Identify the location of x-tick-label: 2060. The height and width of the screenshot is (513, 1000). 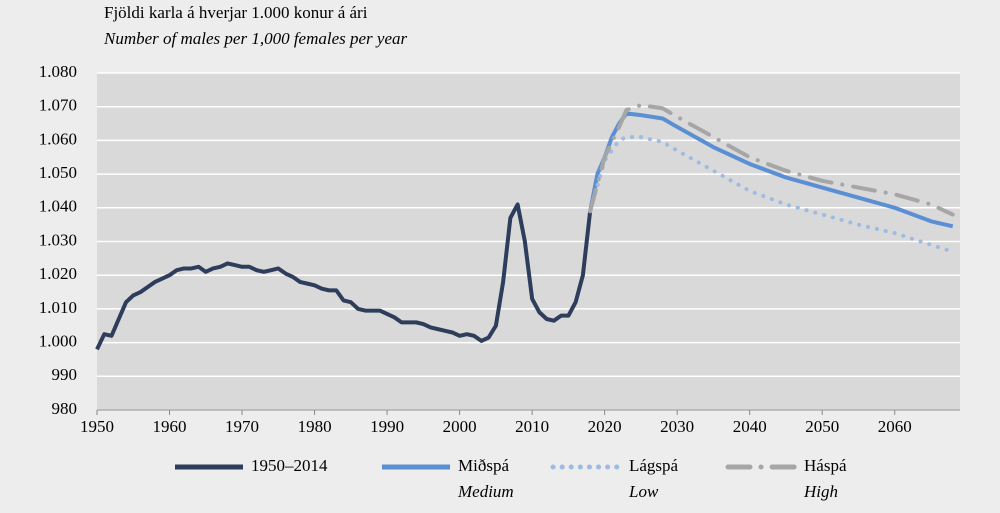
(895, 426).